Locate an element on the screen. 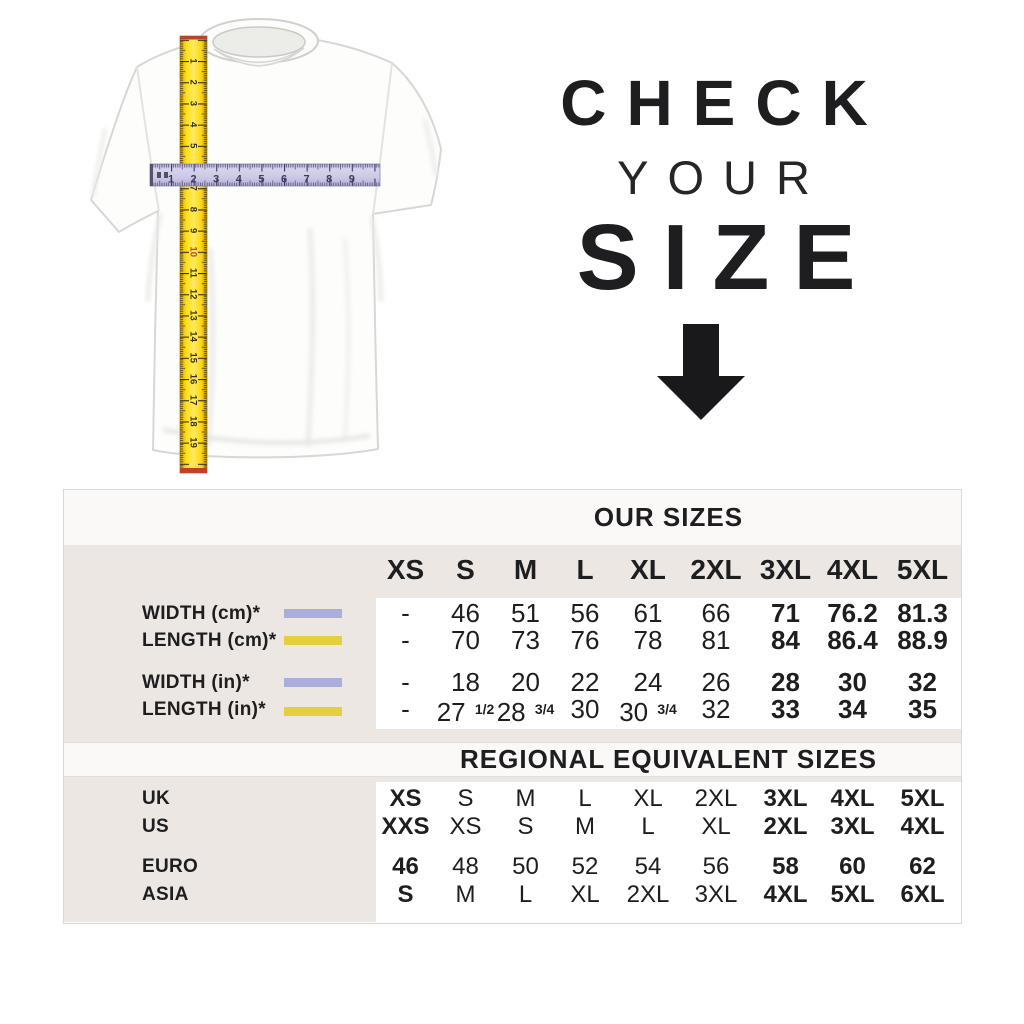 Image resolution: width=1024 pixels, height=1024 pixels. size-column-headers: XS S M L XL 2XL 3XL 4XL 5XL is located at coordinates (512, 570).